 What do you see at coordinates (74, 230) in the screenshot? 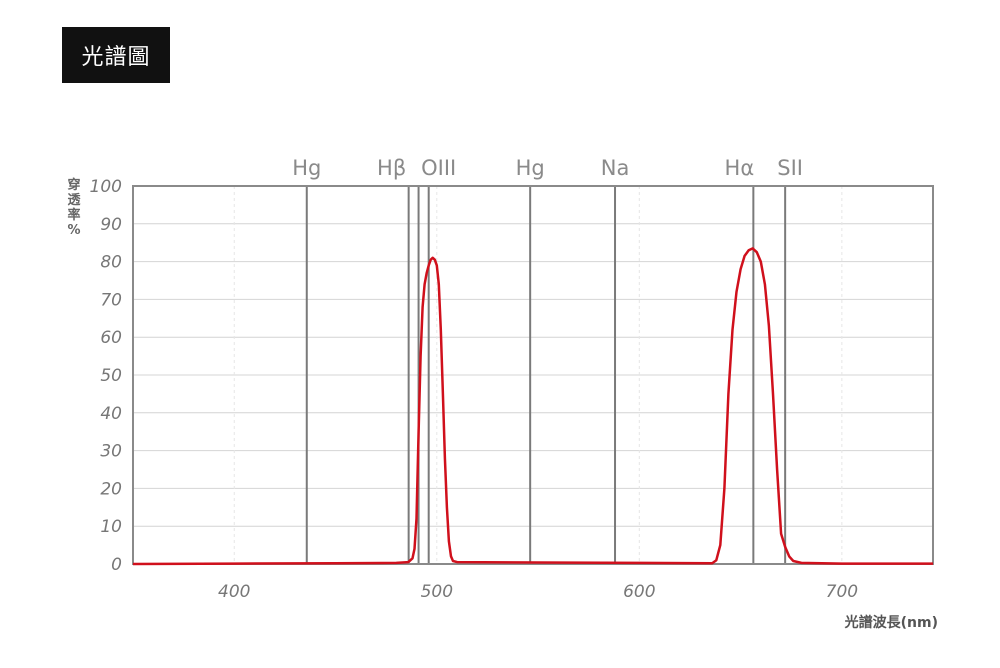
I see `y-axis-label-char: %` at bounding box center [74, 230].